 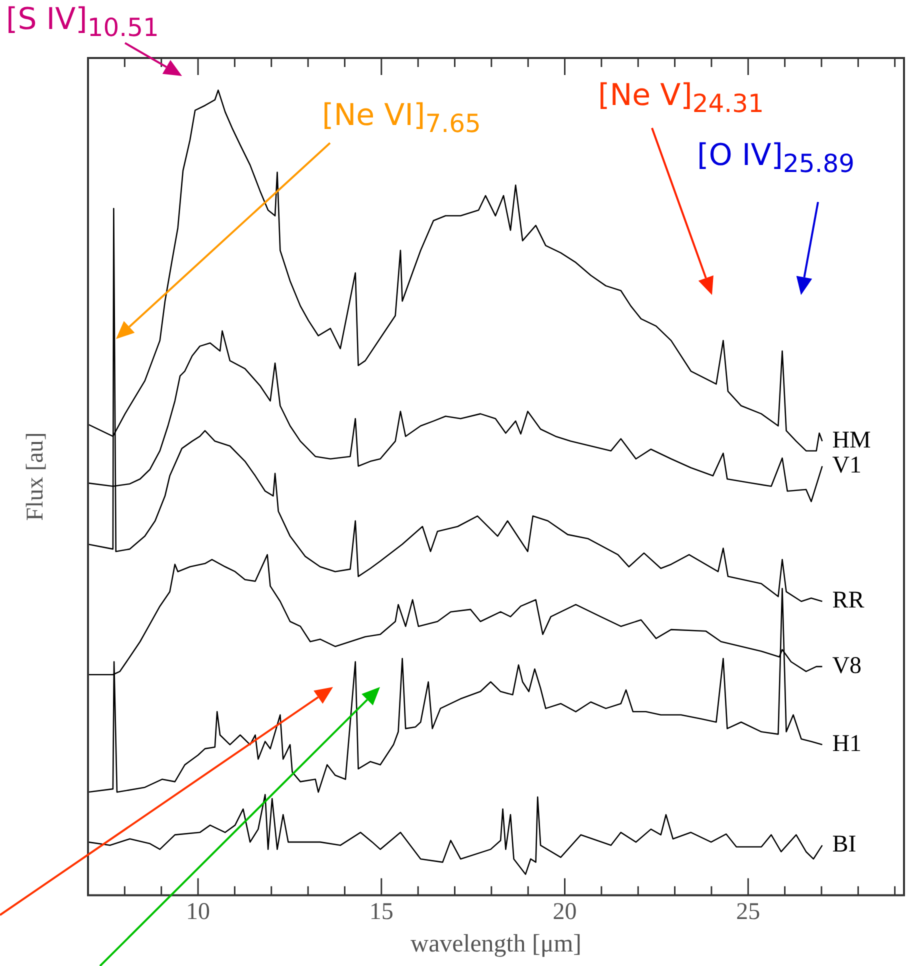 I want to click on x-tick-label: 25, so click(x=748, y=911).